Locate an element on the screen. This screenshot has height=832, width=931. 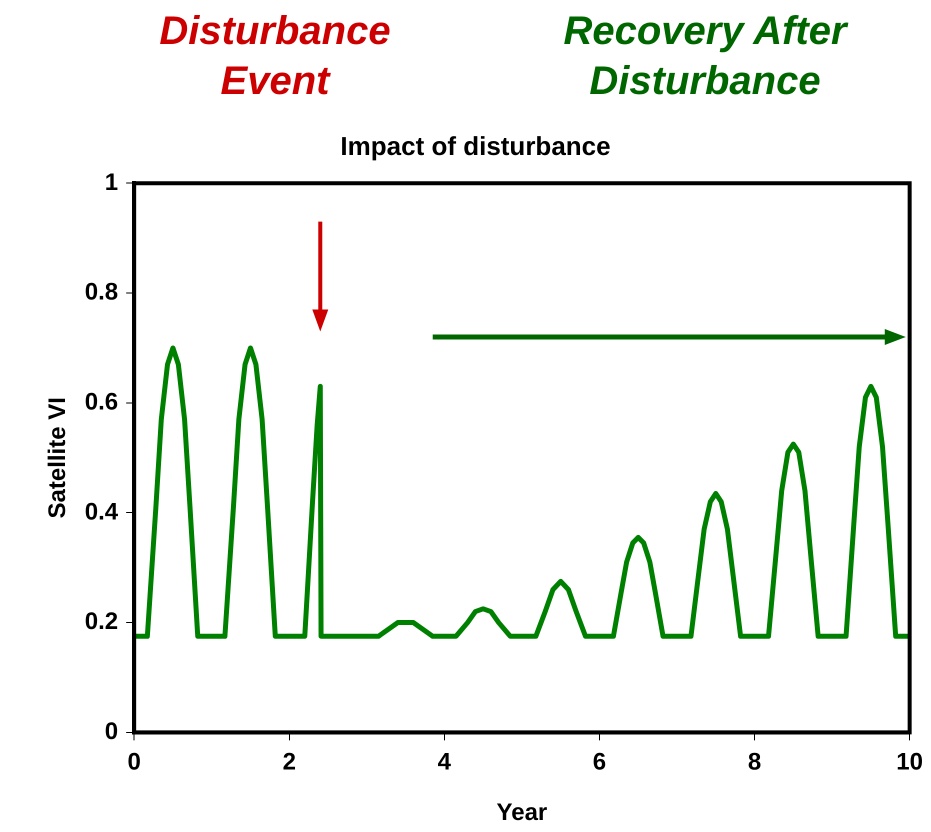
y-tick-label: 0.4 is located at coordinates (101, 512).